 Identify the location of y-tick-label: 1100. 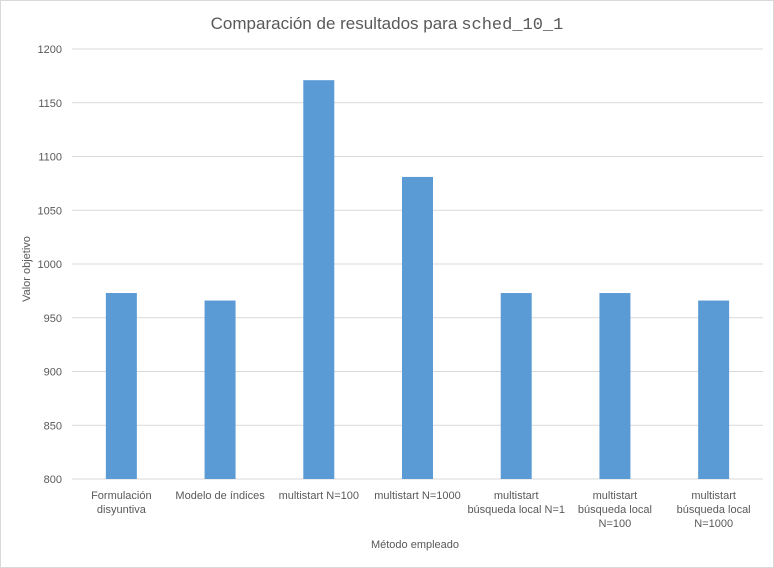
(50, 158).